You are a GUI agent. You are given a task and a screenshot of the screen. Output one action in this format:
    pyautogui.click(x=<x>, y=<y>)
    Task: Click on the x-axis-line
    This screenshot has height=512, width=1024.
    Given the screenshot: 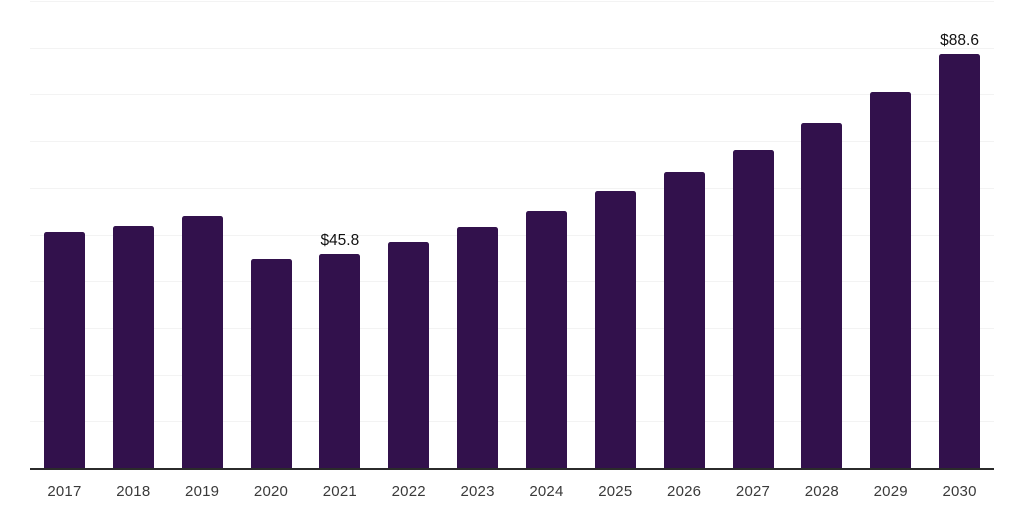 What is the action you would take?
    pyautogui.click(x=512, y=469)
    